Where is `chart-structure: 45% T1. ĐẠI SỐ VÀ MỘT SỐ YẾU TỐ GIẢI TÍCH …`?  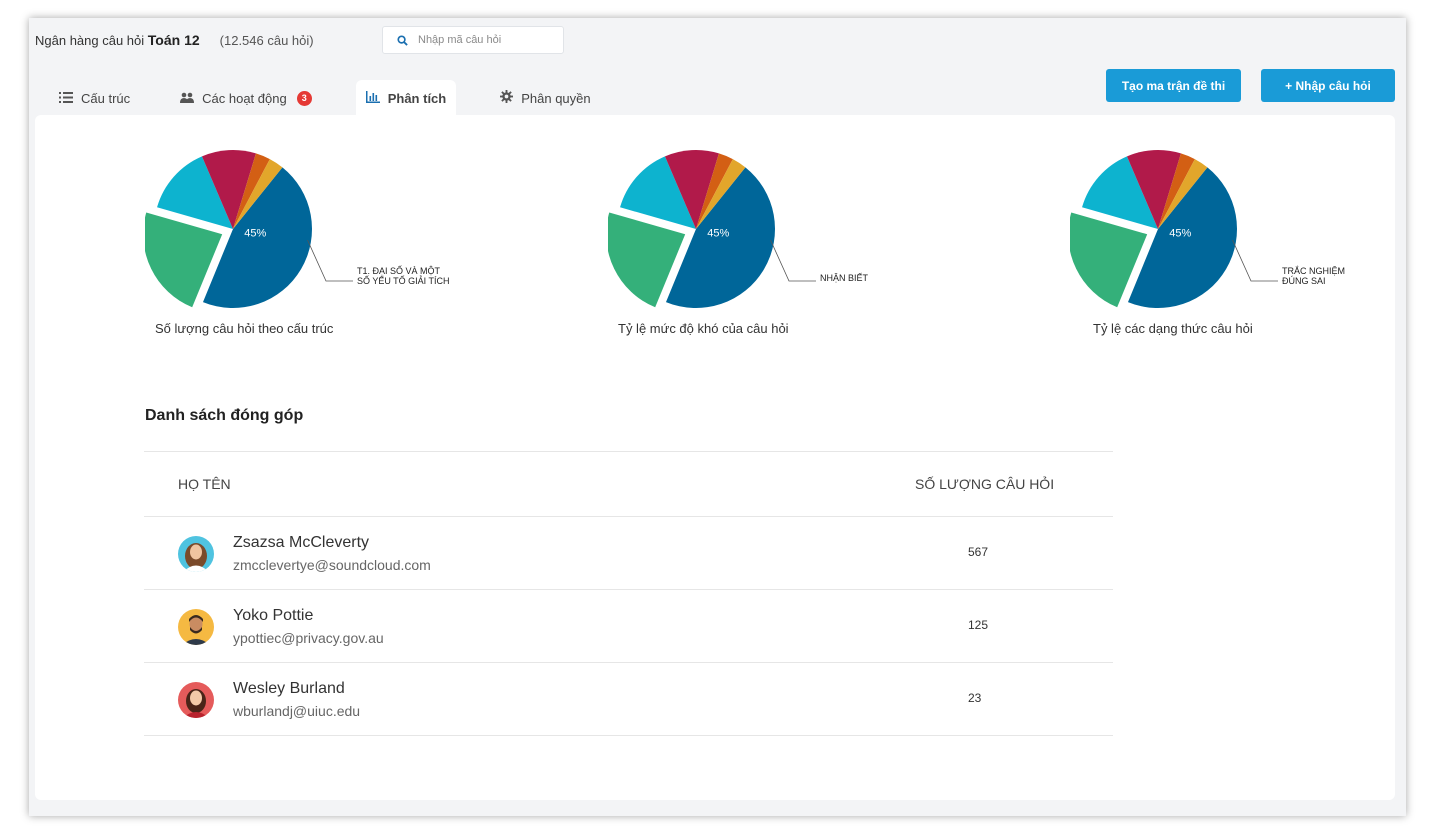
chart-structure: 45% T1. ĐẠI SỐ VÀ MỘT SỐ YẾU TỐ GIẢI TÍCH … is located at coordinates (325, 235).